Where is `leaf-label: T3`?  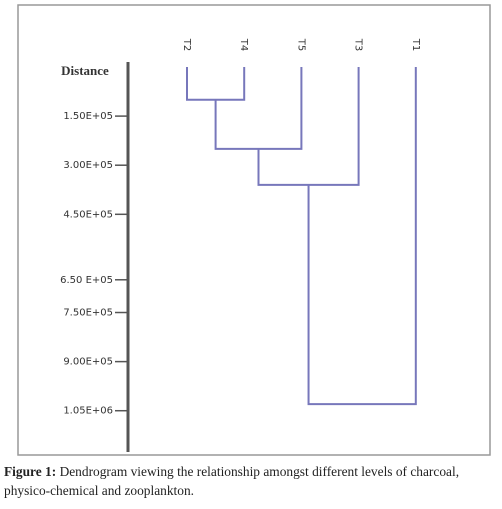
leaf-label: T3 is located at coordinates (358, 44).